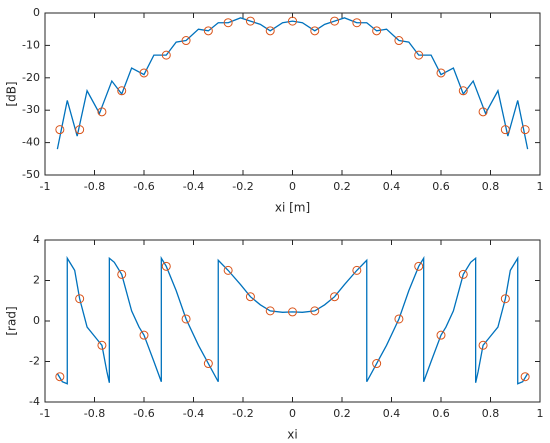  What do you see at coordinates (36, 280) in the screenshot?
I see `y-tick-label: 2` at bounding box center [36, 280].